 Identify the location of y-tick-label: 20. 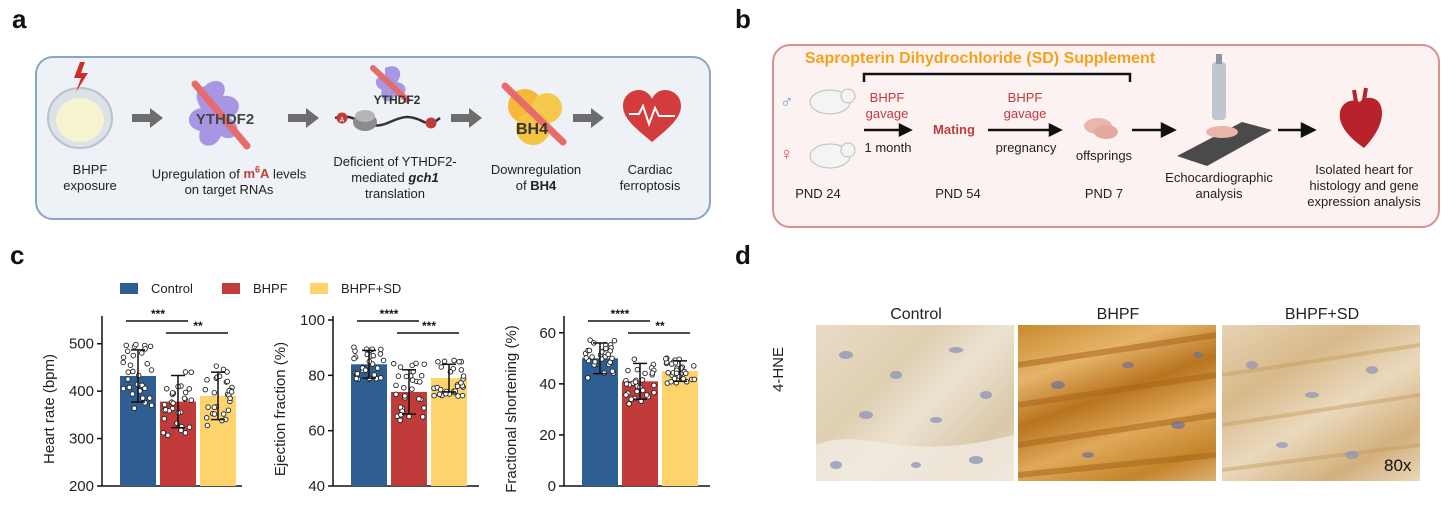
(547, 435).